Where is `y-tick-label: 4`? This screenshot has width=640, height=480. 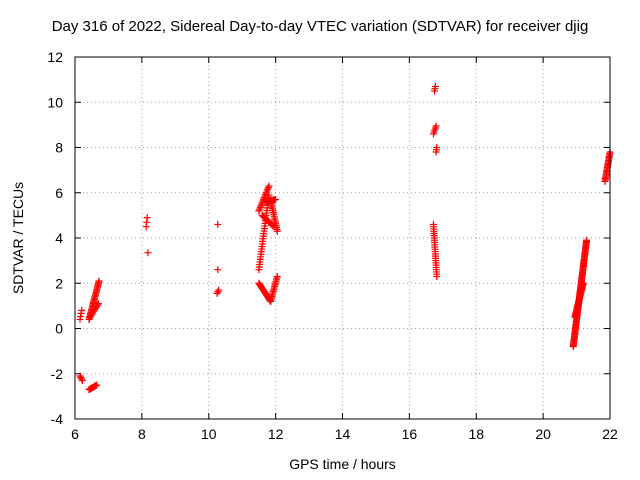
y-tick-label: 4 is located at coordinates (59, 238).